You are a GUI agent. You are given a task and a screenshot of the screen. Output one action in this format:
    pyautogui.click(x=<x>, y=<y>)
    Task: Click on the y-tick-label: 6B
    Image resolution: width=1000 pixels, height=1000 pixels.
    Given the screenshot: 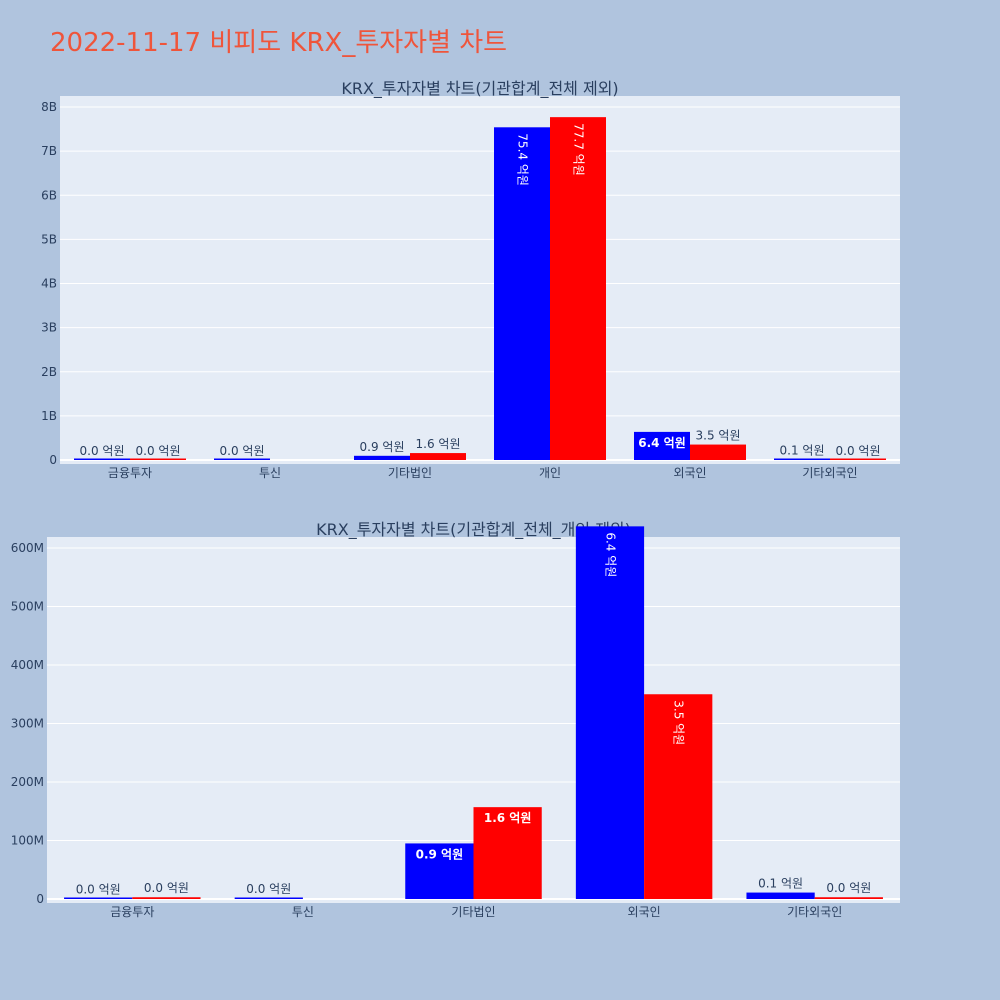 What is the action you would take?
    pyautogui.click(x=49, y=195)
    